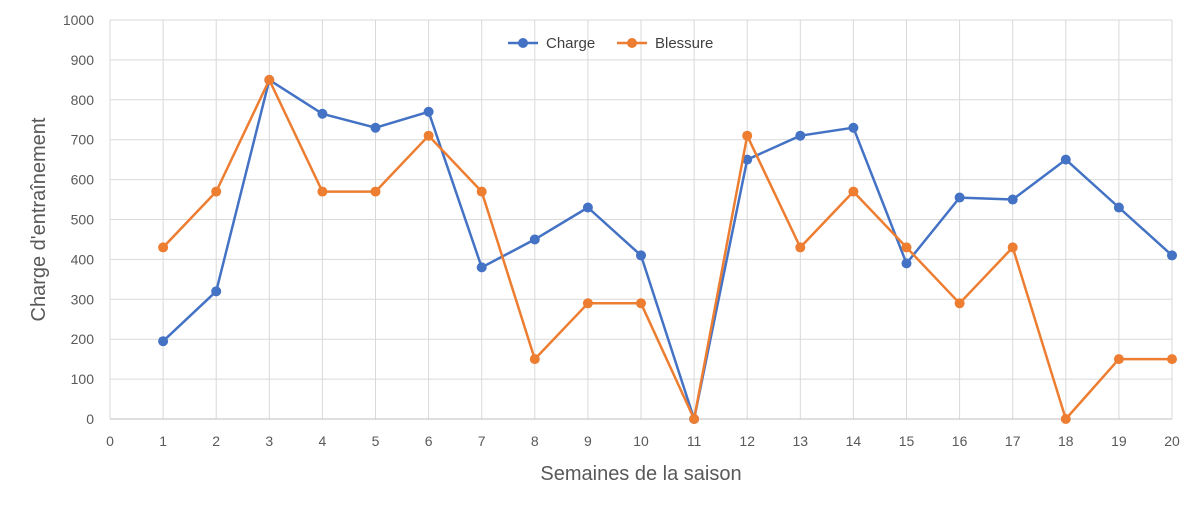 The image size is (1200, 509). I want to click on y-tick-label: 200, so click(83, 339).